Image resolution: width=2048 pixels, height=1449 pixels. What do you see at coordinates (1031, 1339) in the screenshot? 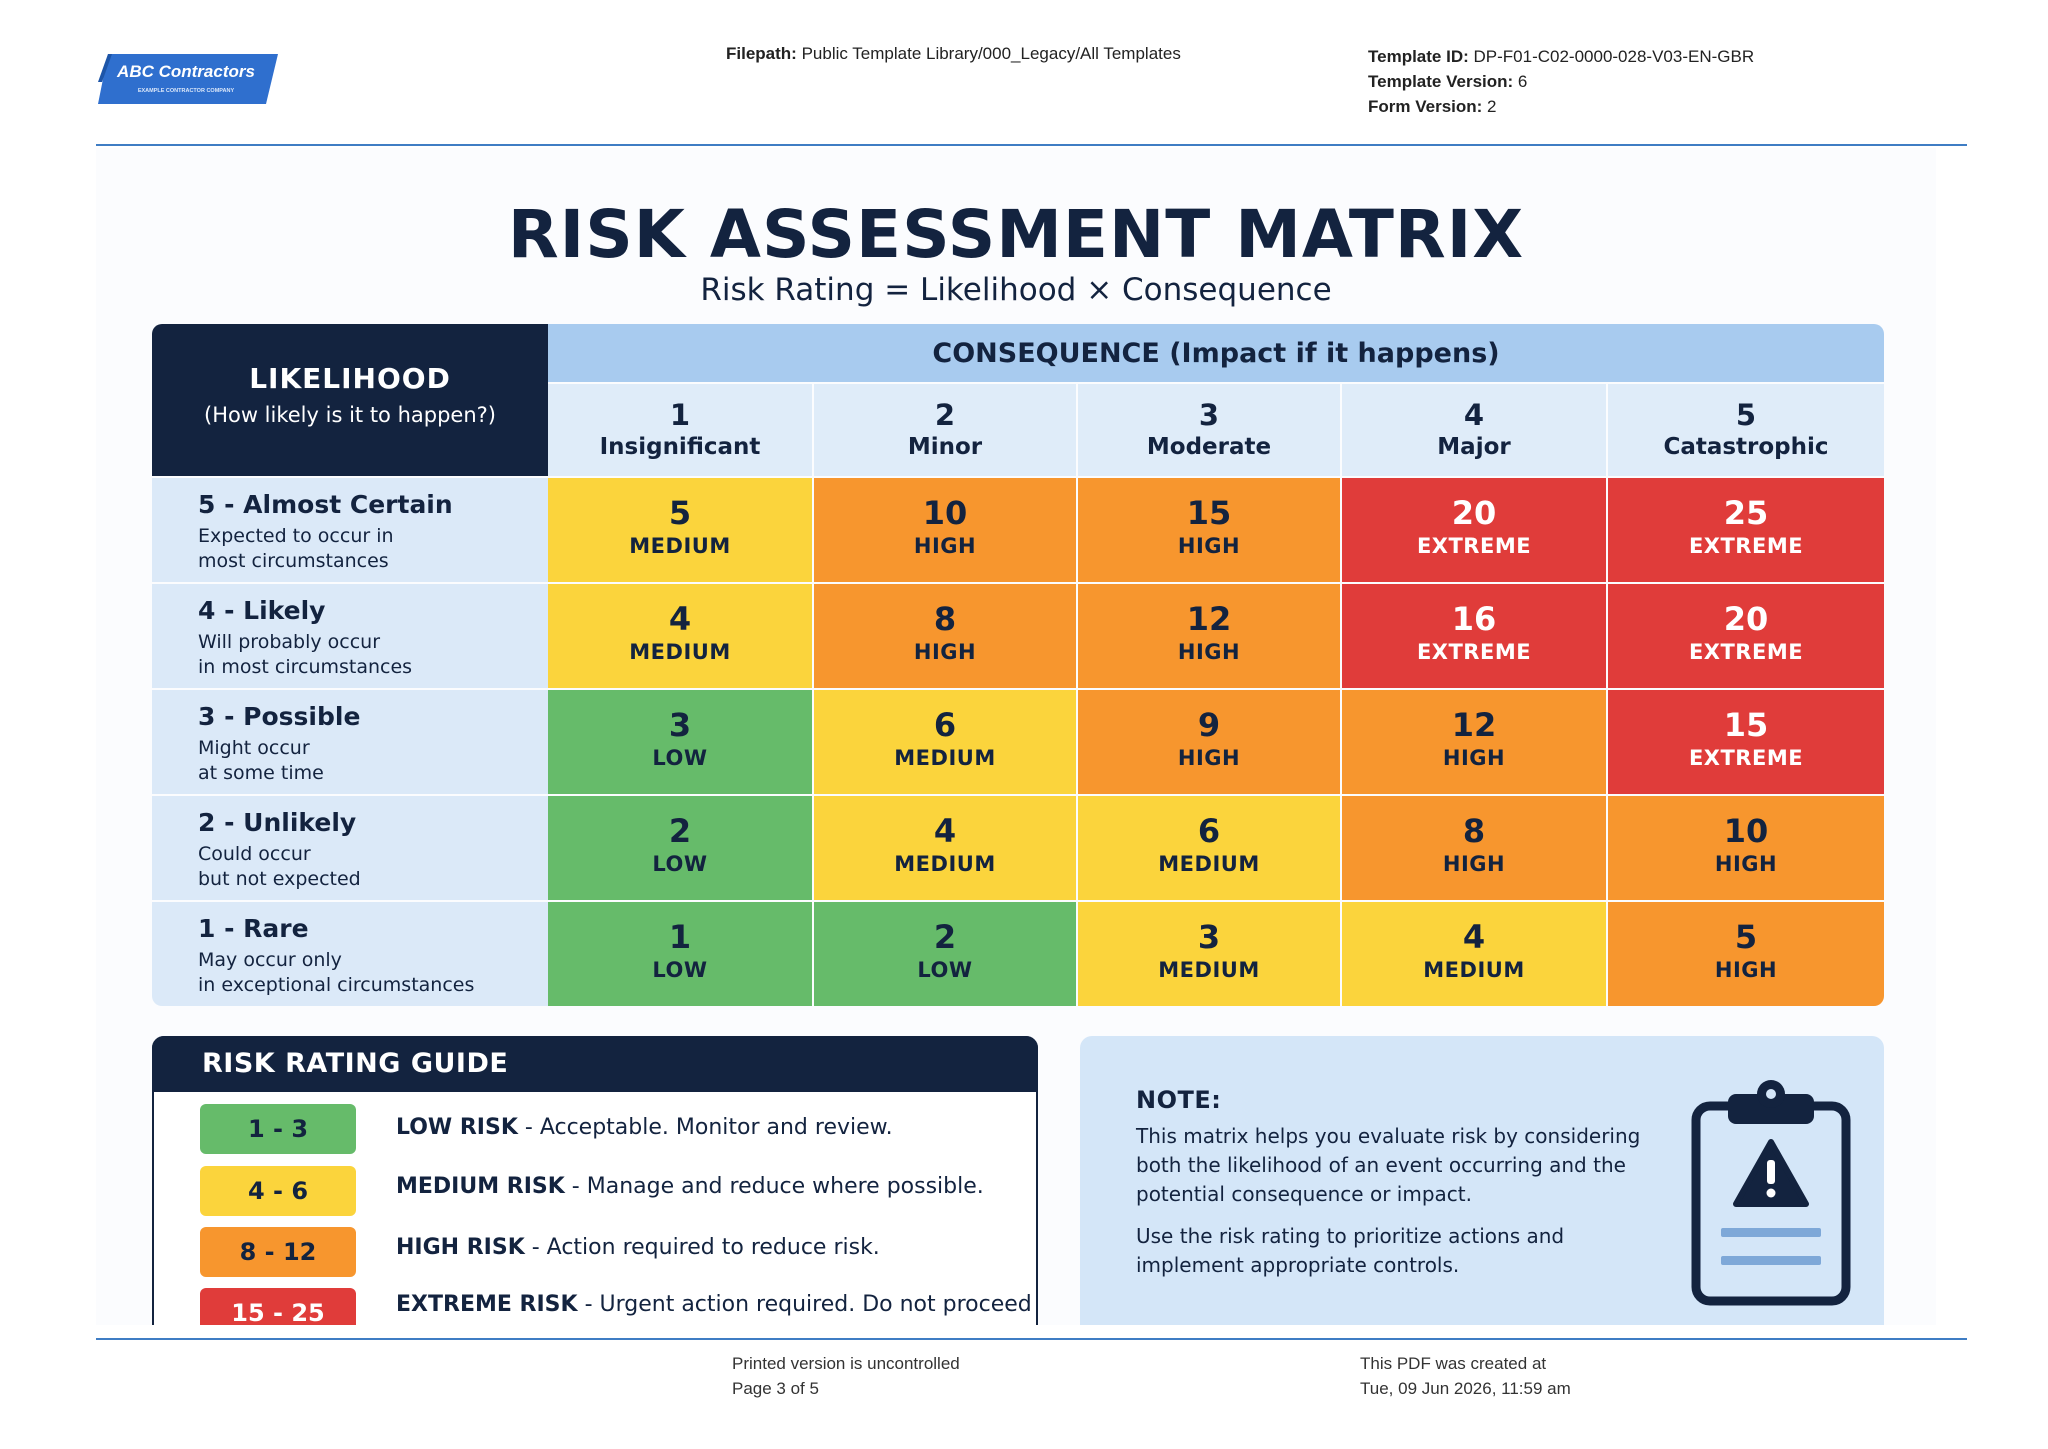
I see `footer-divider` at bounding box center [1031, 1339].